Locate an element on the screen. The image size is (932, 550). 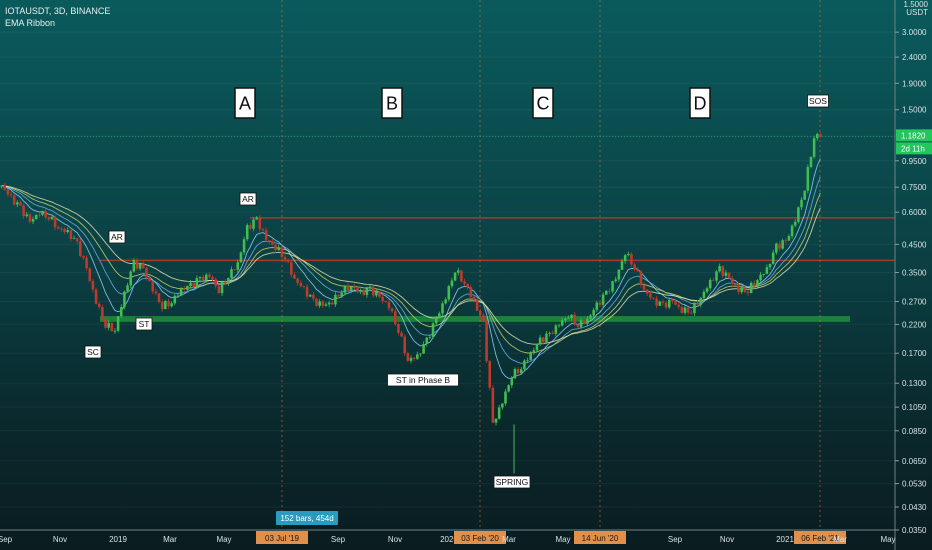
annotation-label: SPRING is located at coordinates (512, 482).